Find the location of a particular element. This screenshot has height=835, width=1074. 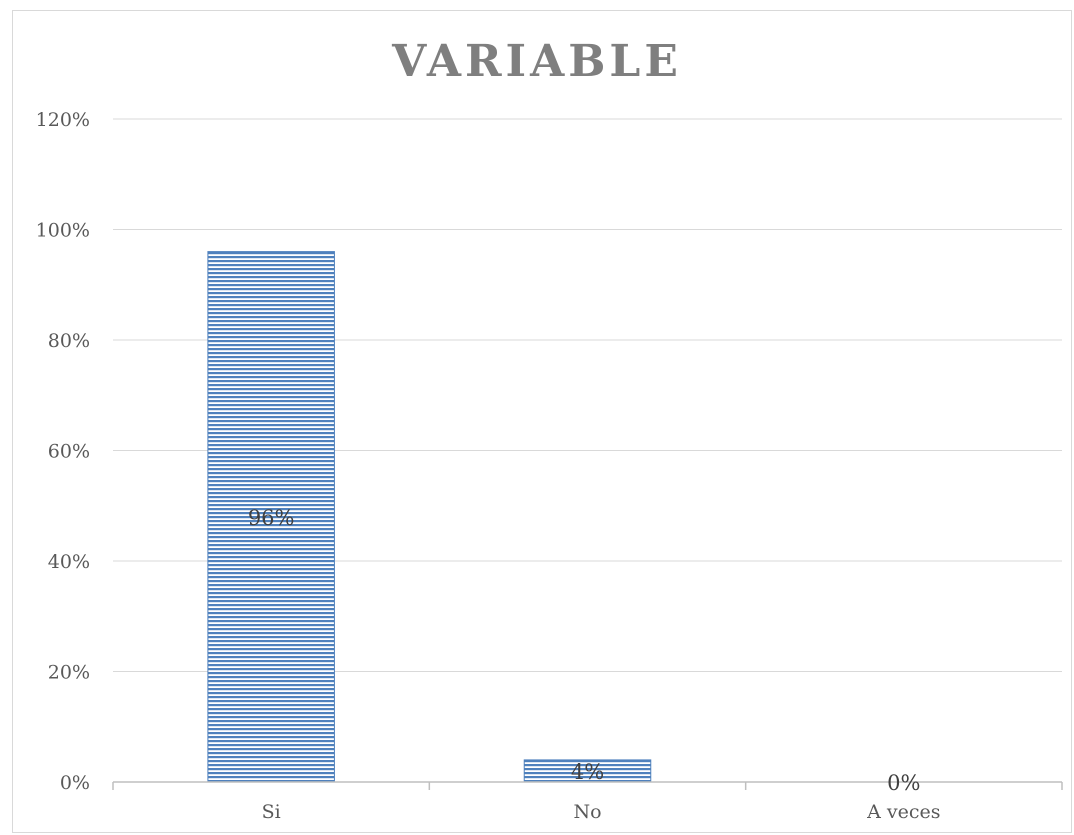

y-tick-label: 20% is located at coordinates (69, 673).